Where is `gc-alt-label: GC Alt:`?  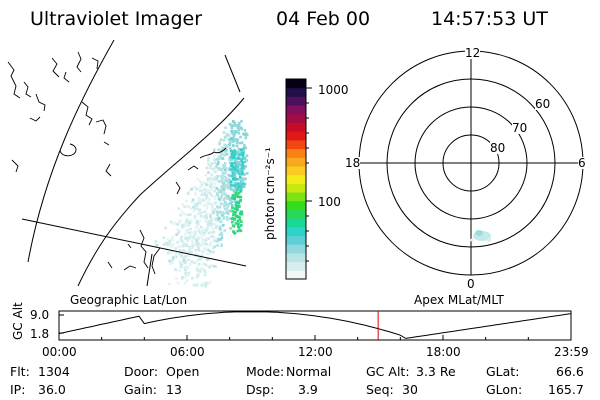
gc-alt-label: GC Alt: is located at coordinates (388, 371).